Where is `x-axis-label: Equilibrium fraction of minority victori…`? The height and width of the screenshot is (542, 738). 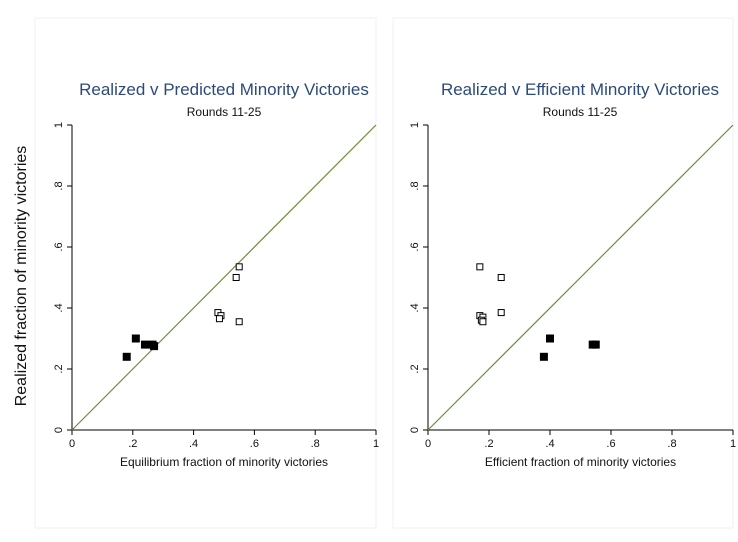
x-axis-label: Equilibrium fraction of minority victori… is located at coordinates (224, 462).